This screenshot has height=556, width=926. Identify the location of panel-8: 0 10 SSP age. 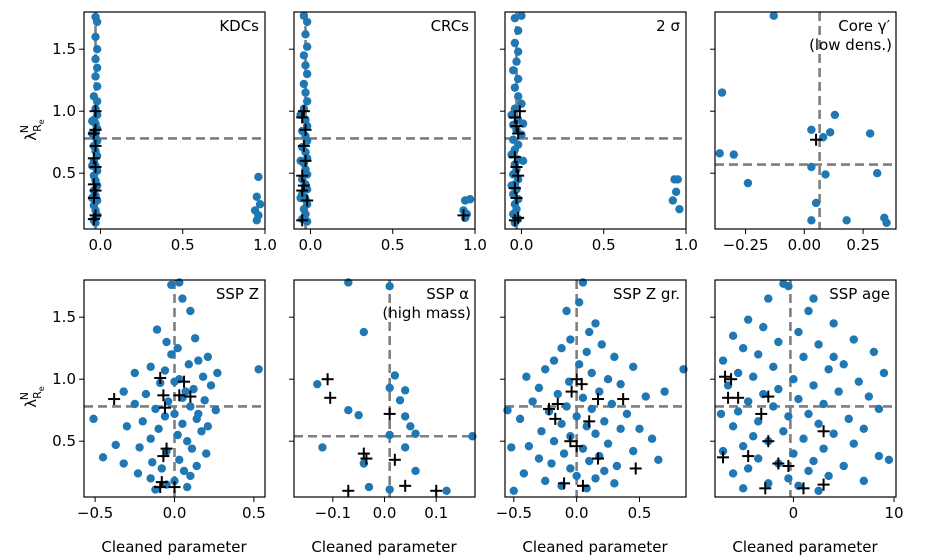
(807, 400).